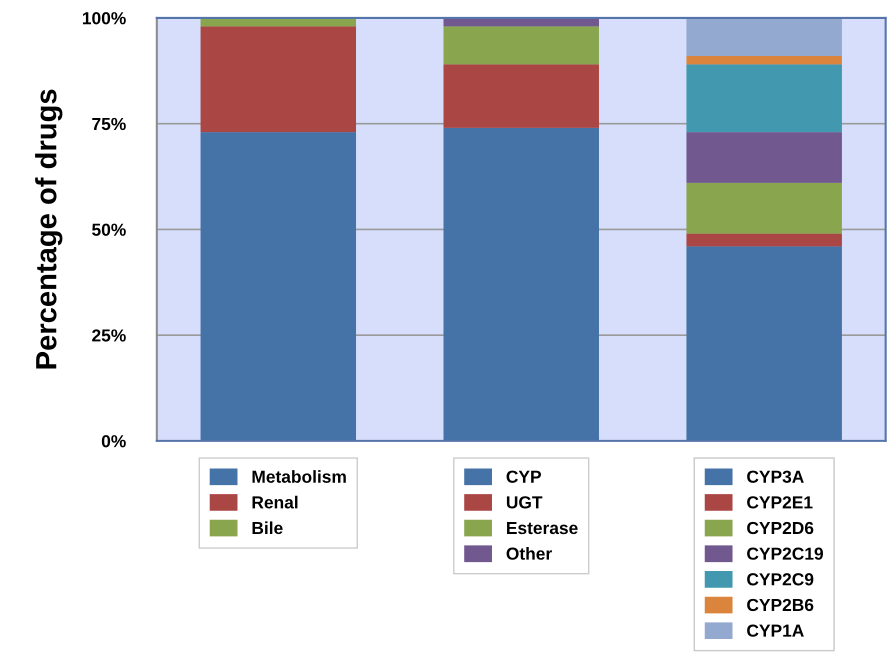  What do you see at coordinates (109, 335) in the screenshot?
I see `y-tick-label: 25%` at bounding box center [109, 335].